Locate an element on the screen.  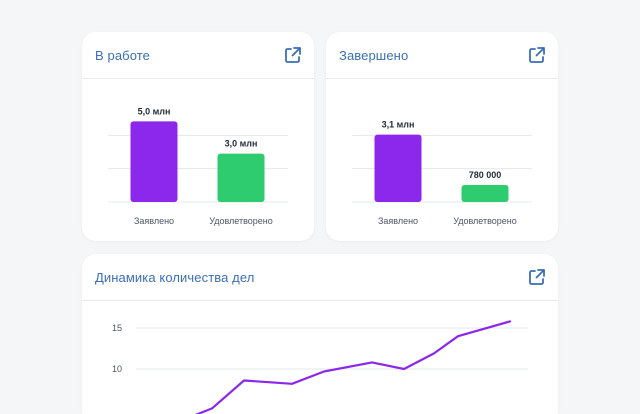
completed-bar-chart: 3,1 млн Заявлено 780 000 Удовлетворено is located at coordinates (442, 173).